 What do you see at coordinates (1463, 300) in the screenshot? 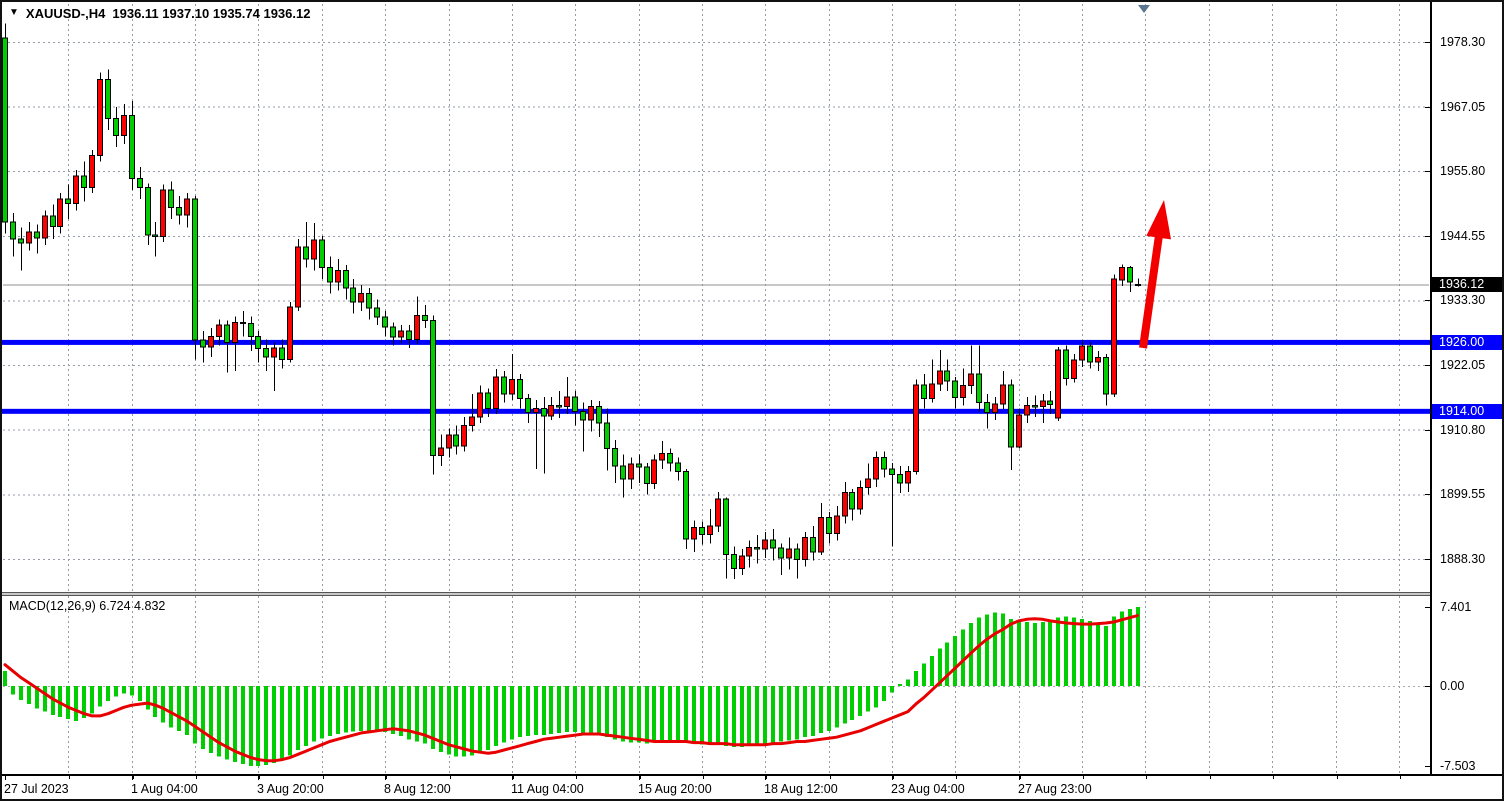
I see `price-axis-label: 1933.30` at bounding box center [1463, 300].